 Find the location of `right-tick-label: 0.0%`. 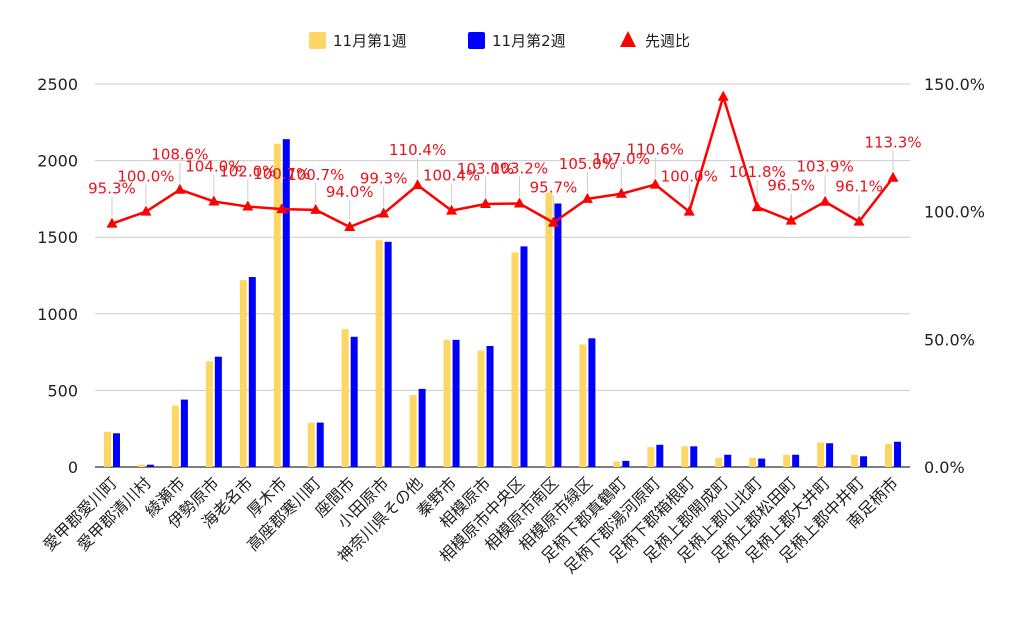

right-tick-label: 0.0% is located at coordinates (944, 467).